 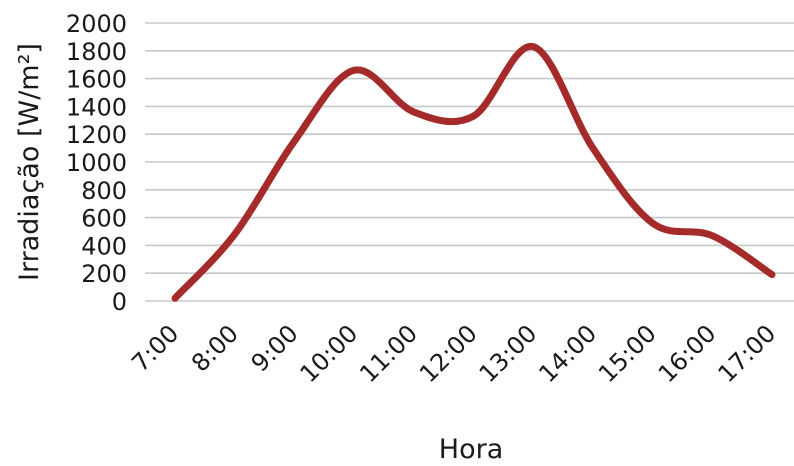 What do you see at coordinates (96, 135) in the screenshot?
I see `y-tick-label: 1200` at bounding box center [96, 135].